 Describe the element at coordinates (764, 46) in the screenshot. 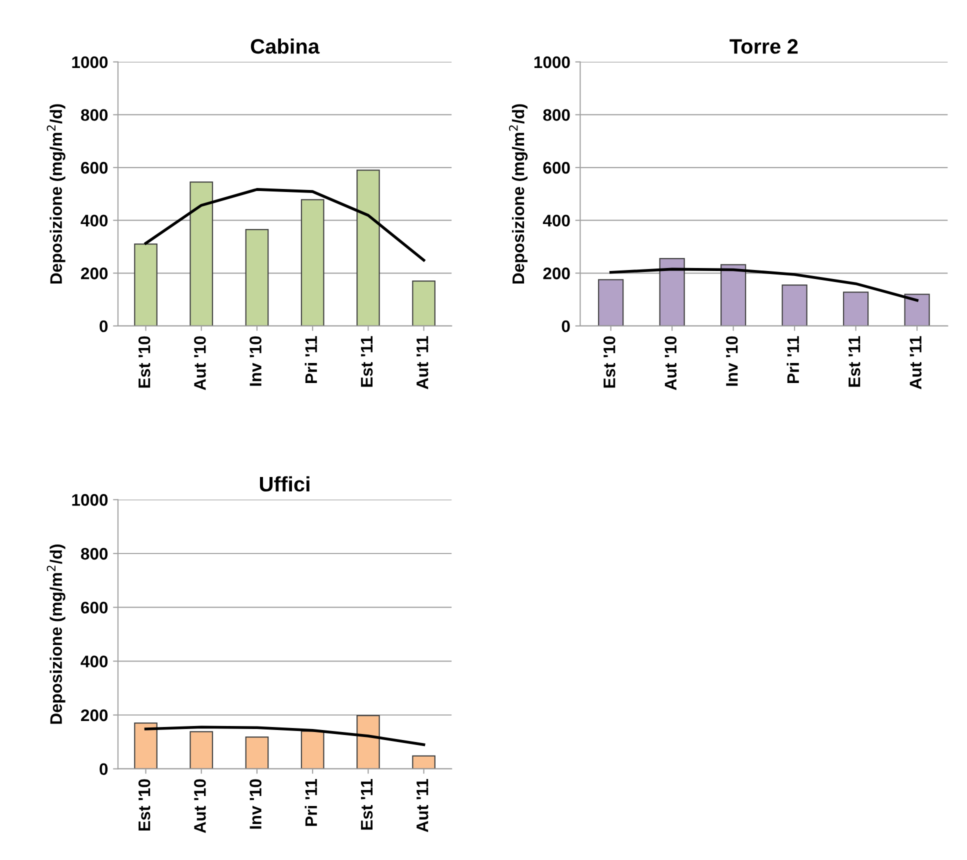

I see `chart-title: Torre 2` at that location.